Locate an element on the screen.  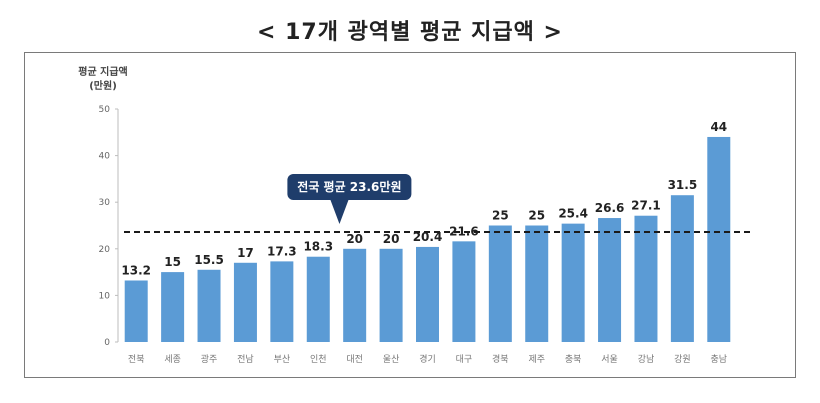
y-tick-label: 20 is located at coordinates (105, 250).